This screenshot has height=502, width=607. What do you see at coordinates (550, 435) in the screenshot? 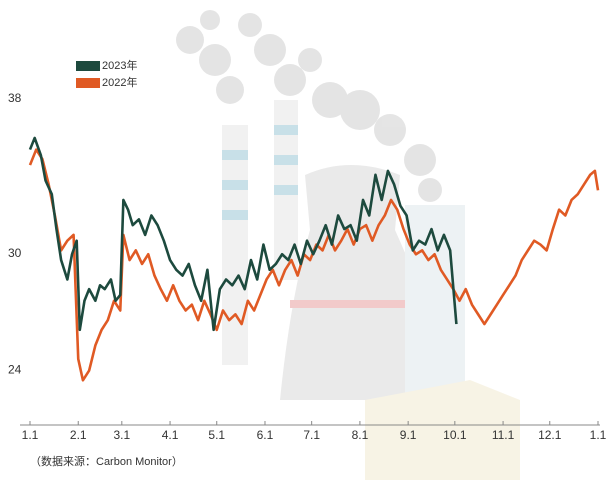
I see `x-tick-label: 12.1` at bounding box center [550, 435].